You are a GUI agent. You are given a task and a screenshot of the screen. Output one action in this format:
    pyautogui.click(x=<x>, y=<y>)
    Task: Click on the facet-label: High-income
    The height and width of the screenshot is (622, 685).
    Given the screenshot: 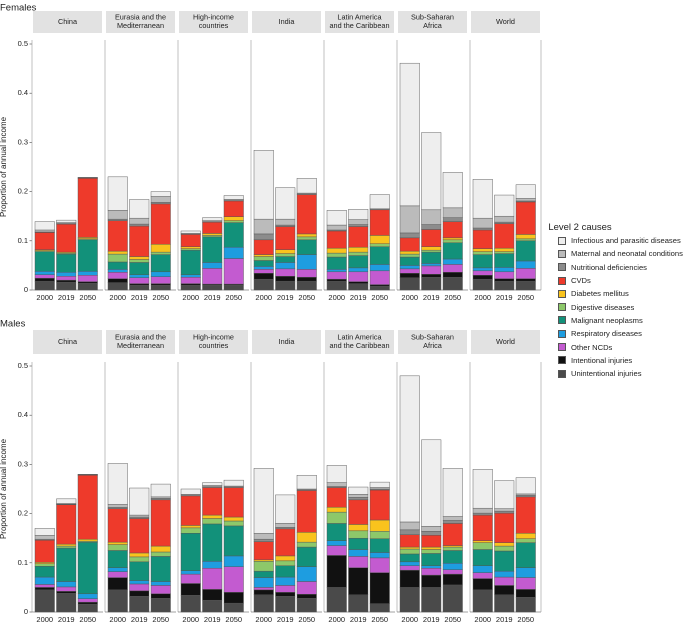 What is the action you would take?
    pyautogui.click(x=213, y=17)
    